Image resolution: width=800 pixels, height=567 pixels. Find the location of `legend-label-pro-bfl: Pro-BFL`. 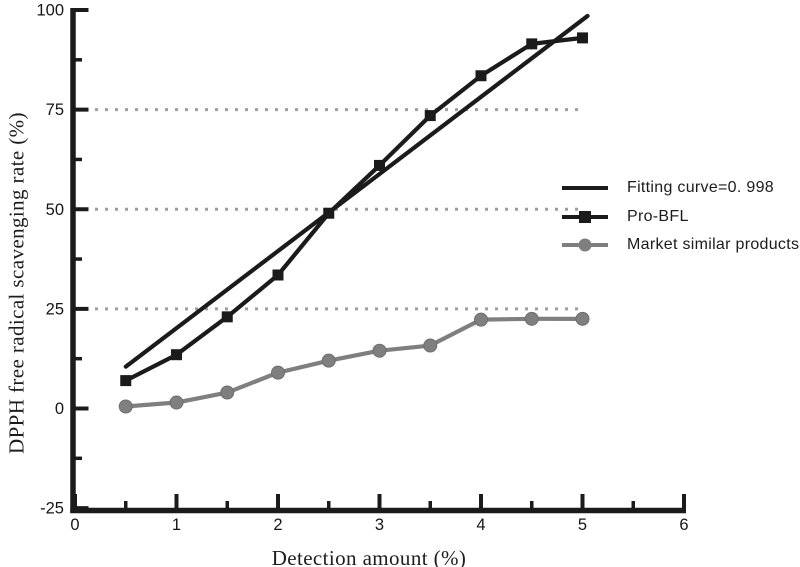

legend-label-pro-bfl: Pro-BFL is located at coordinates (658, 216).